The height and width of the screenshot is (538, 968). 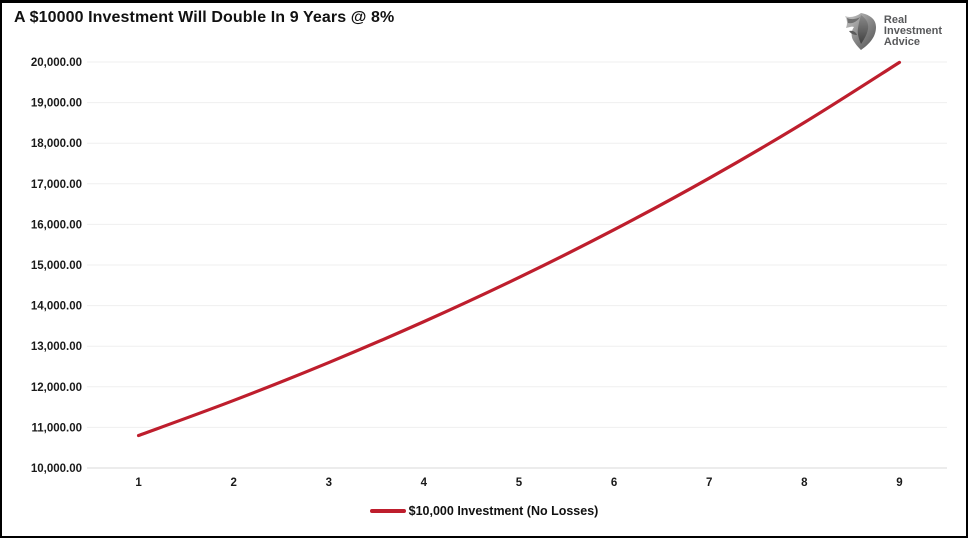 What do you see at coordinates (56, 225) in the screenshot?
I see `y-tick-label: 16,000.00` at bounding box center [56, 225].